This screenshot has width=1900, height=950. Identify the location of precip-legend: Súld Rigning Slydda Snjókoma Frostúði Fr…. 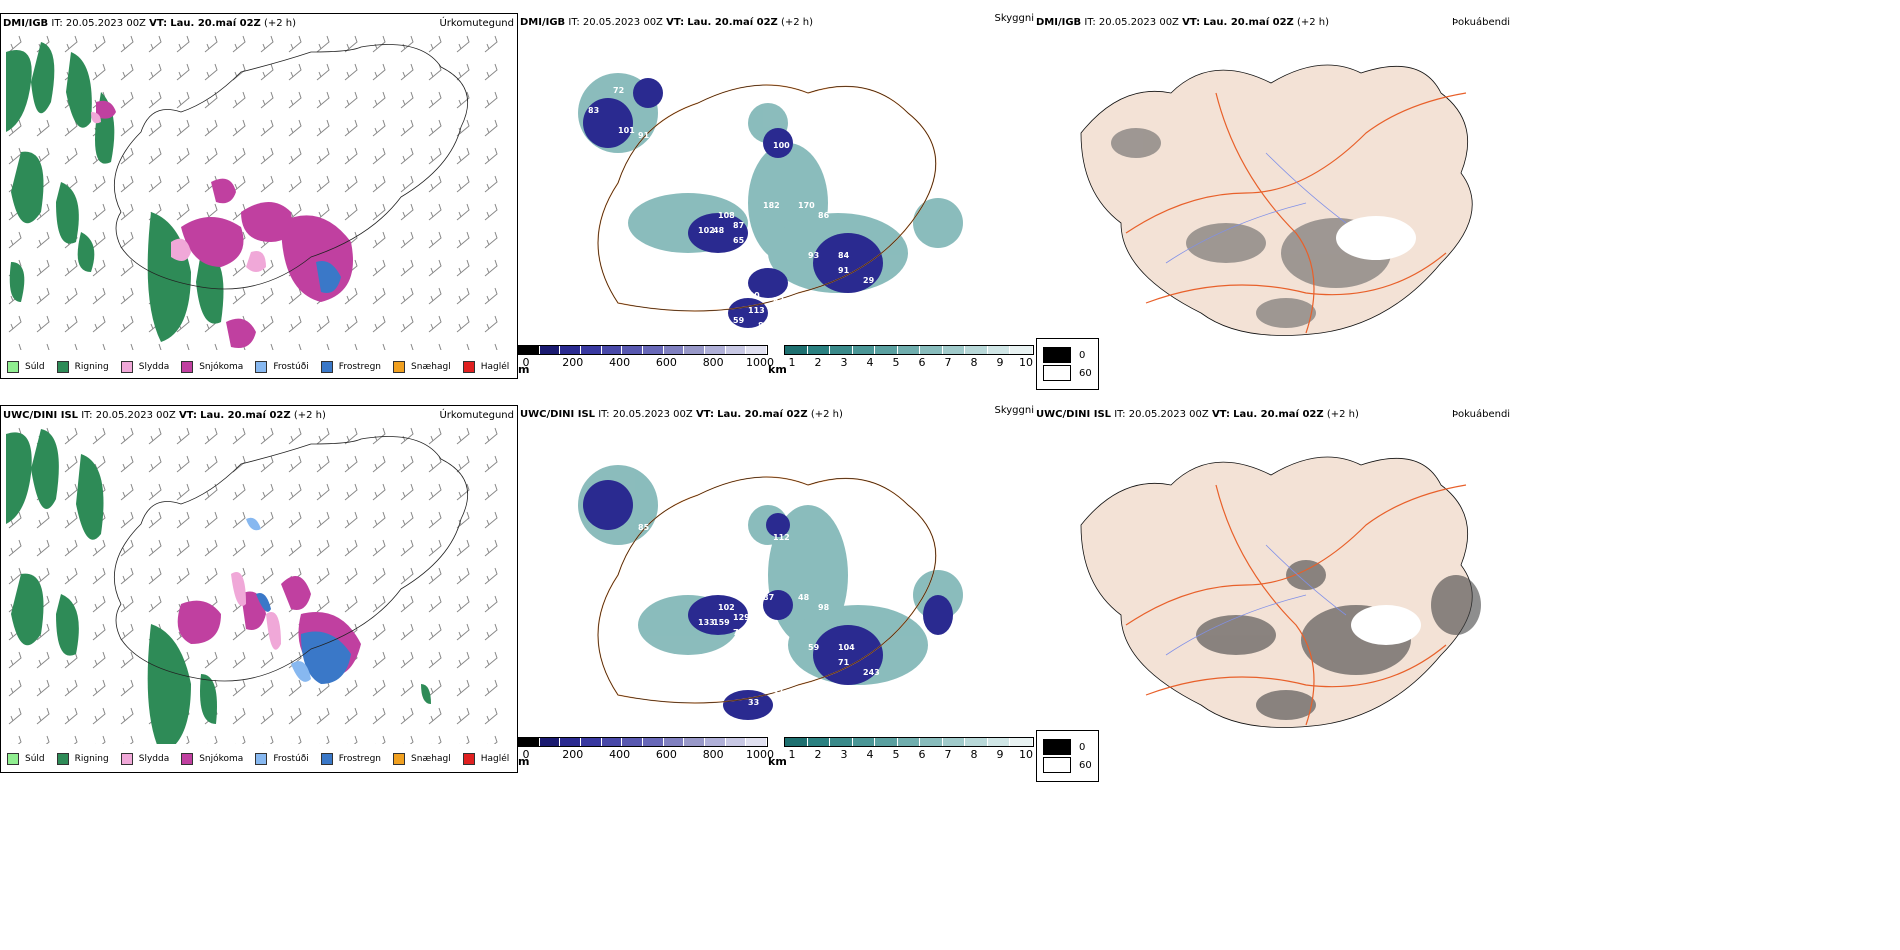
(264, 367).